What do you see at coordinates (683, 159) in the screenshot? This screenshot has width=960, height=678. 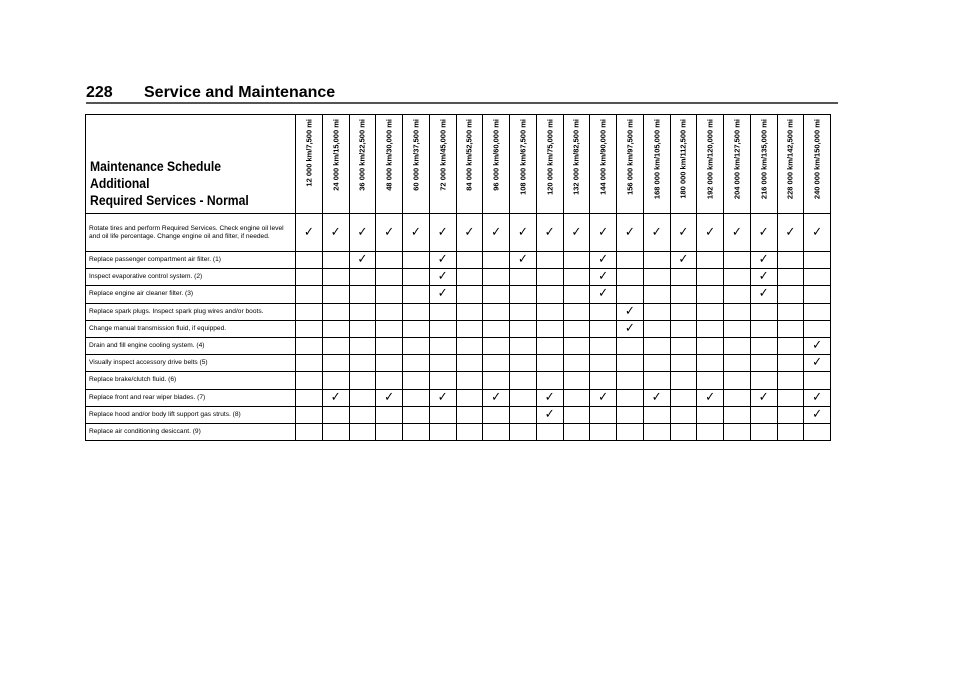 I see `column-header-label: 180 000 km/112,500 mi` at bounding box center [683, 159].